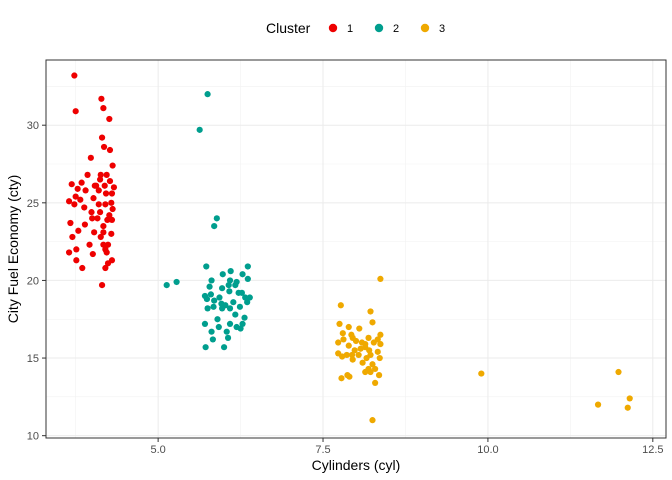 The height and width of the screenshot is (480, 672). What do you see at coordinates (288, 28) in the screenshot?
I see `legend-title: Cluster` at bounding box center [288, 28].